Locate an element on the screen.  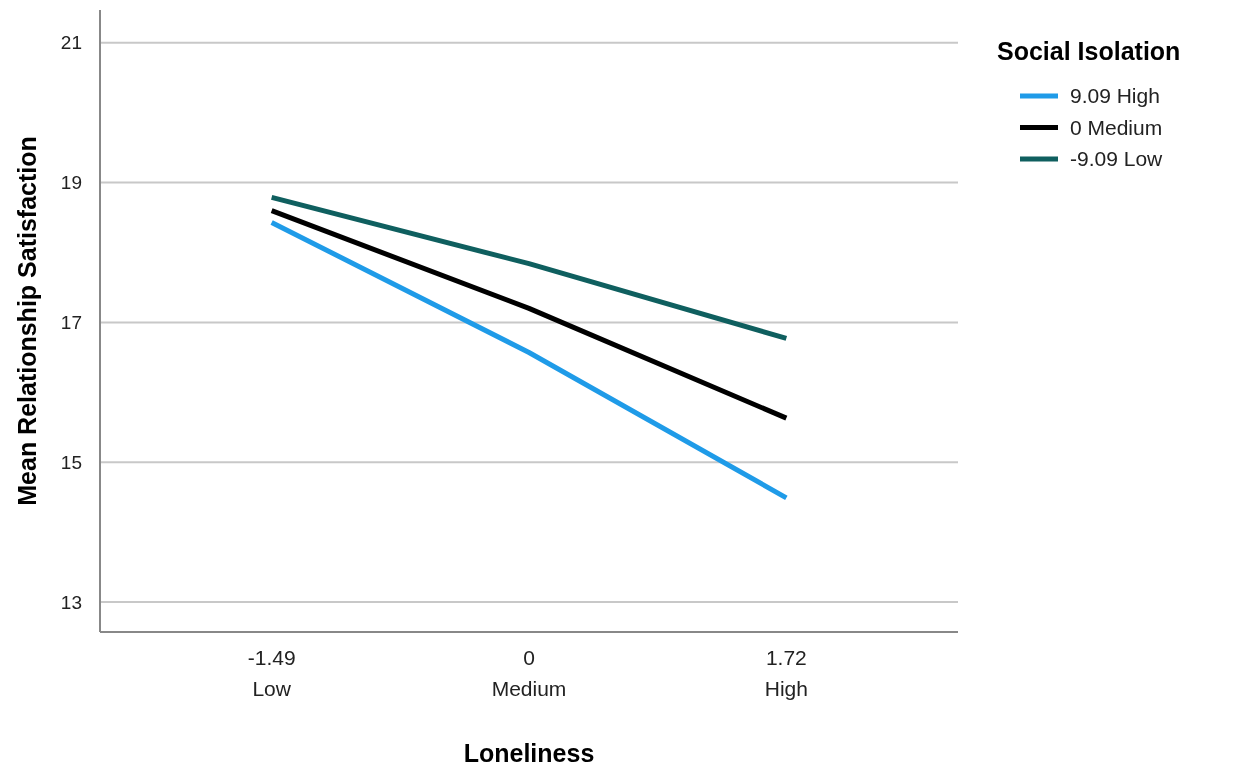
y-axis-title: Mean Relationship Satisfaction is located at coordinates (27, 321).